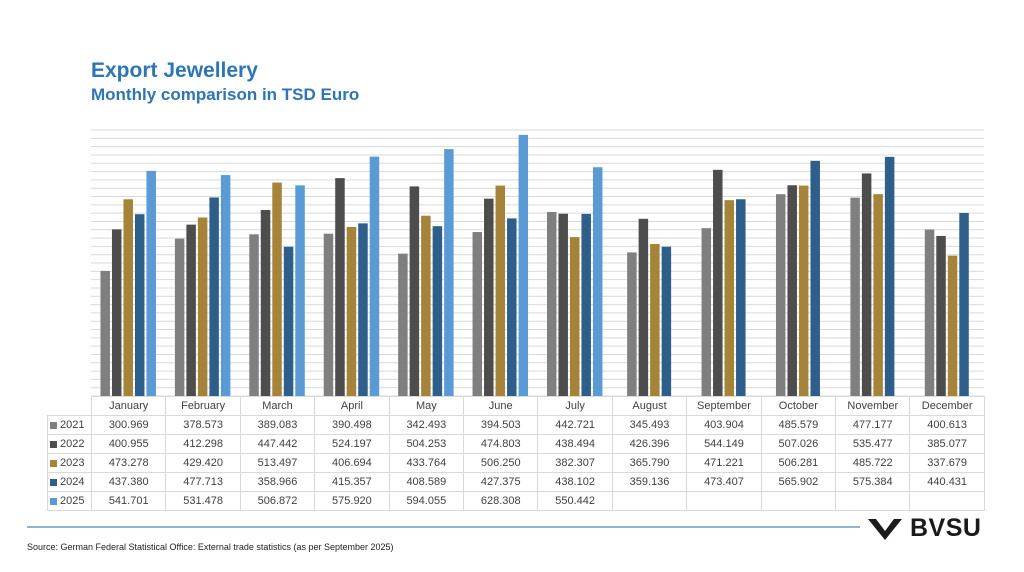  Describe the element at coordinates (501, 406) in the screenshot. I see `month-label-june: June` at that location.